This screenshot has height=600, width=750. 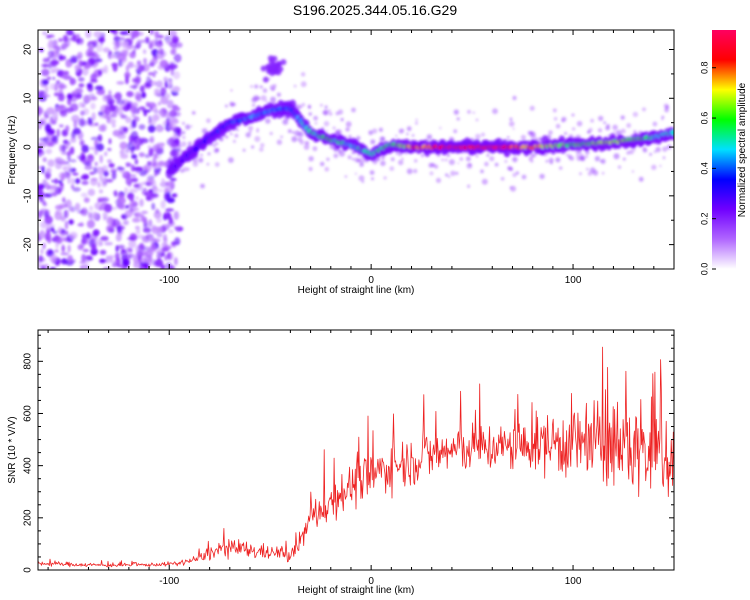 What do you see at coordinates (12, 449) in the screenshot?
I see `snr-ylabel: SNR (10 * V/V)` at bounding box center [12, 449].